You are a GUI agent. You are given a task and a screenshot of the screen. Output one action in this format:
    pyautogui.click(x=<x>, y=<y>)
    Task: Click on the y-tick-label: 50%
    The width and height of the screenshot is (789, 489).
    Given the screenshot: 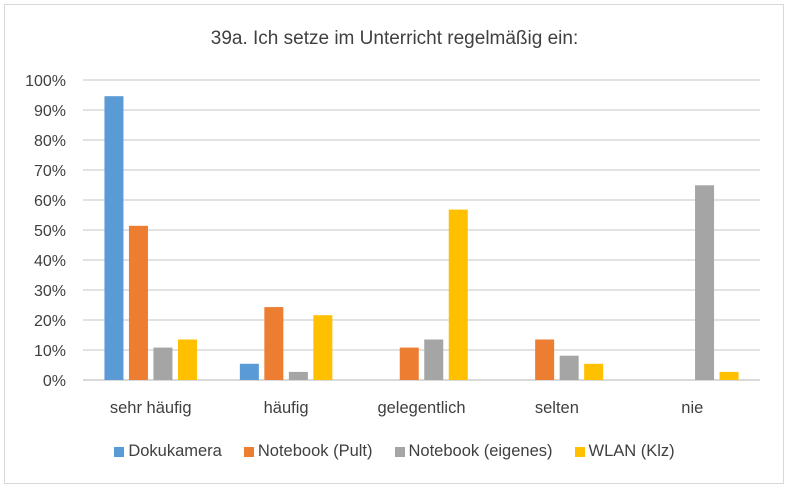 What is the action you would take?
    pyautogui.click(x=50, y=231)
    